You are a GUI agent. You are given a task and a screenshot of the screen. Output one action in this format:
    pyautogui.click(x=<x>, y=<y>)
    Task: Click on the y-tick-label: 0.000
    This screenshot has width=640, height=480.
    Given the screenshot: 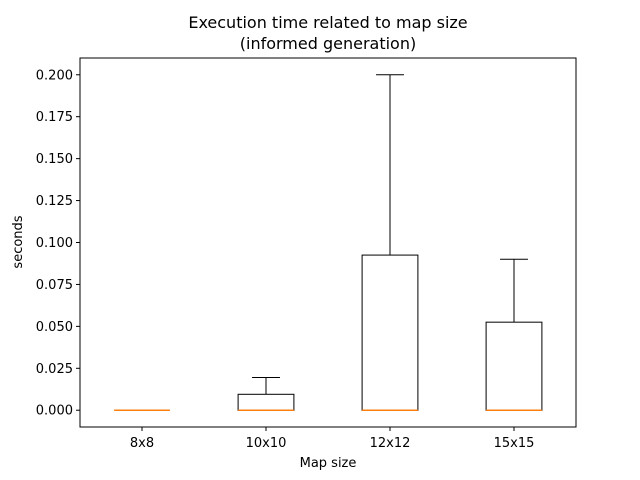 What is the action you would take?
    pyautogui.click(x=54, y=411)
    